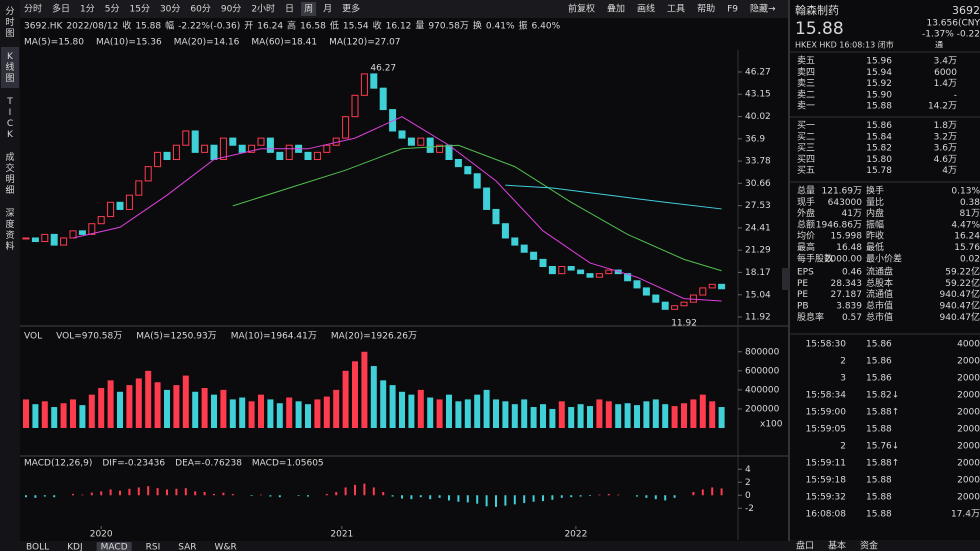 This screenshot has width=980, height=551. I want to click on extreme-label: 46.27, so click(383, 68).